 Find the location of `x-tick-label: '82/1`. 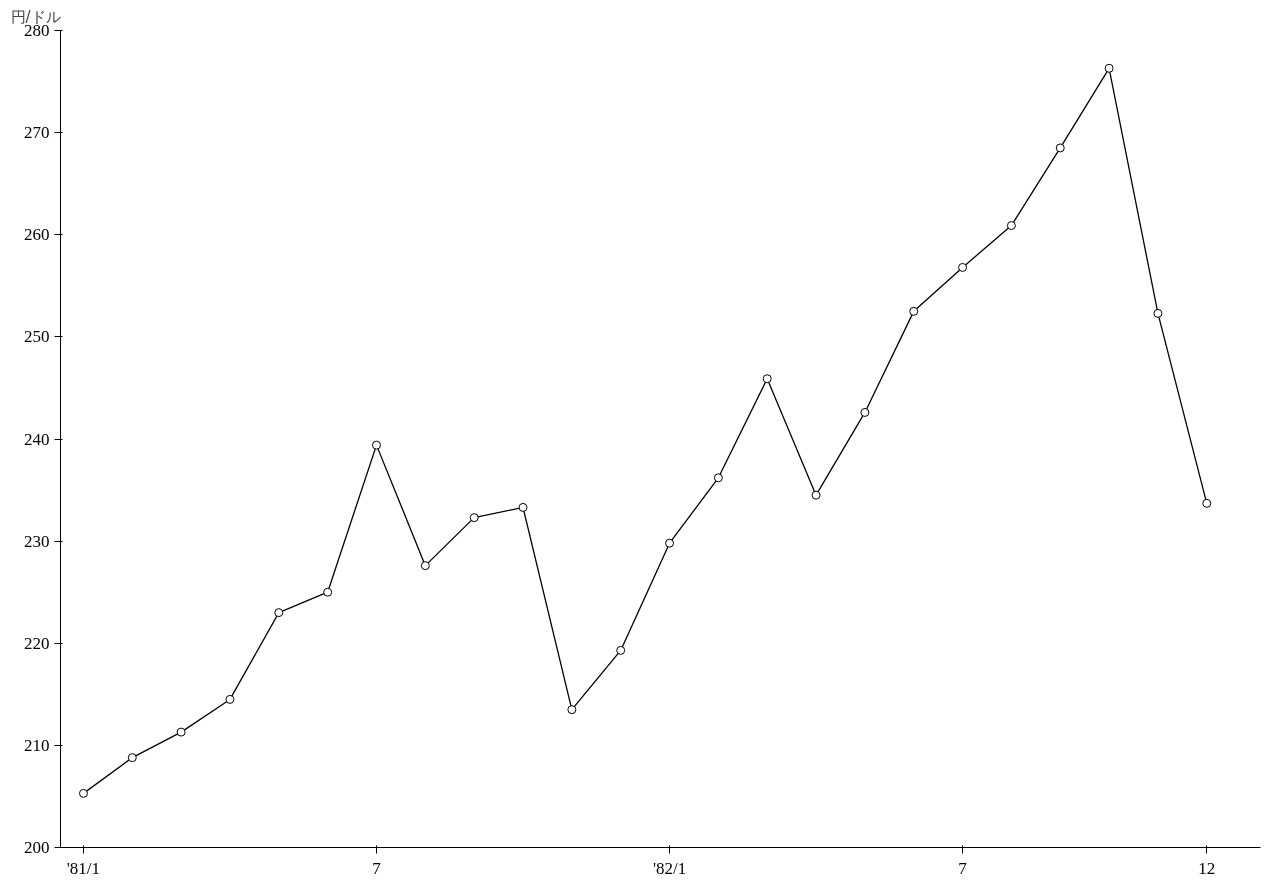

x-tick-label: '82/1 is located at coordinates (669, 868).